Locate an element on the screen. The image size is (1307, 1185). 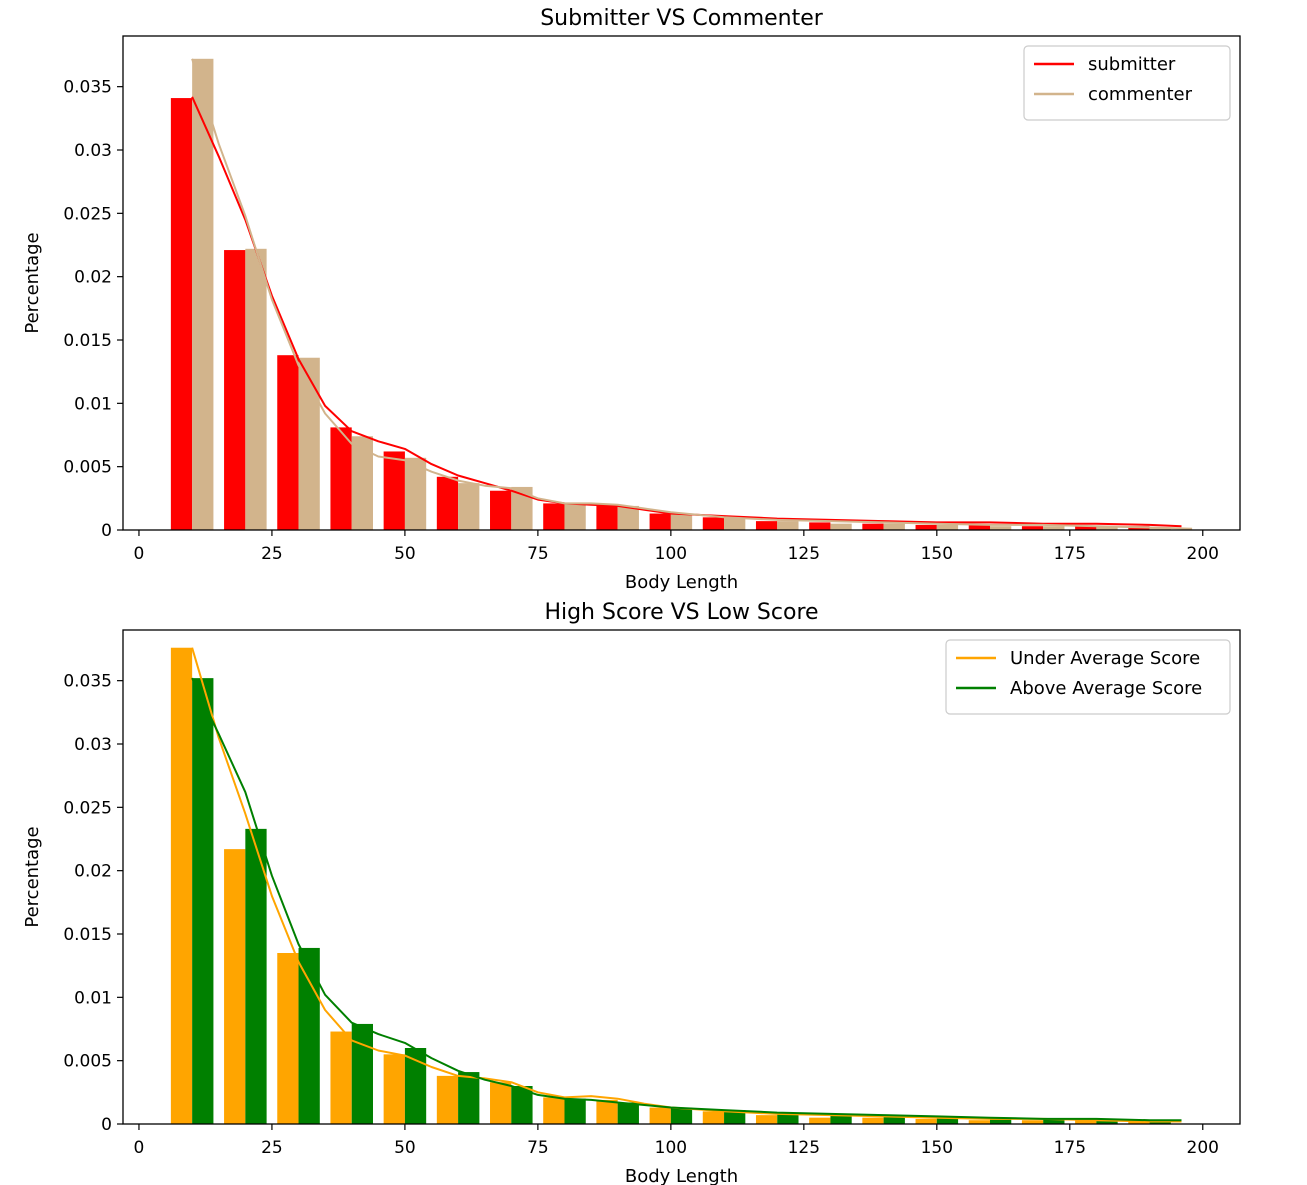
legend-label: commenter is located at coordinates (1140, 94).